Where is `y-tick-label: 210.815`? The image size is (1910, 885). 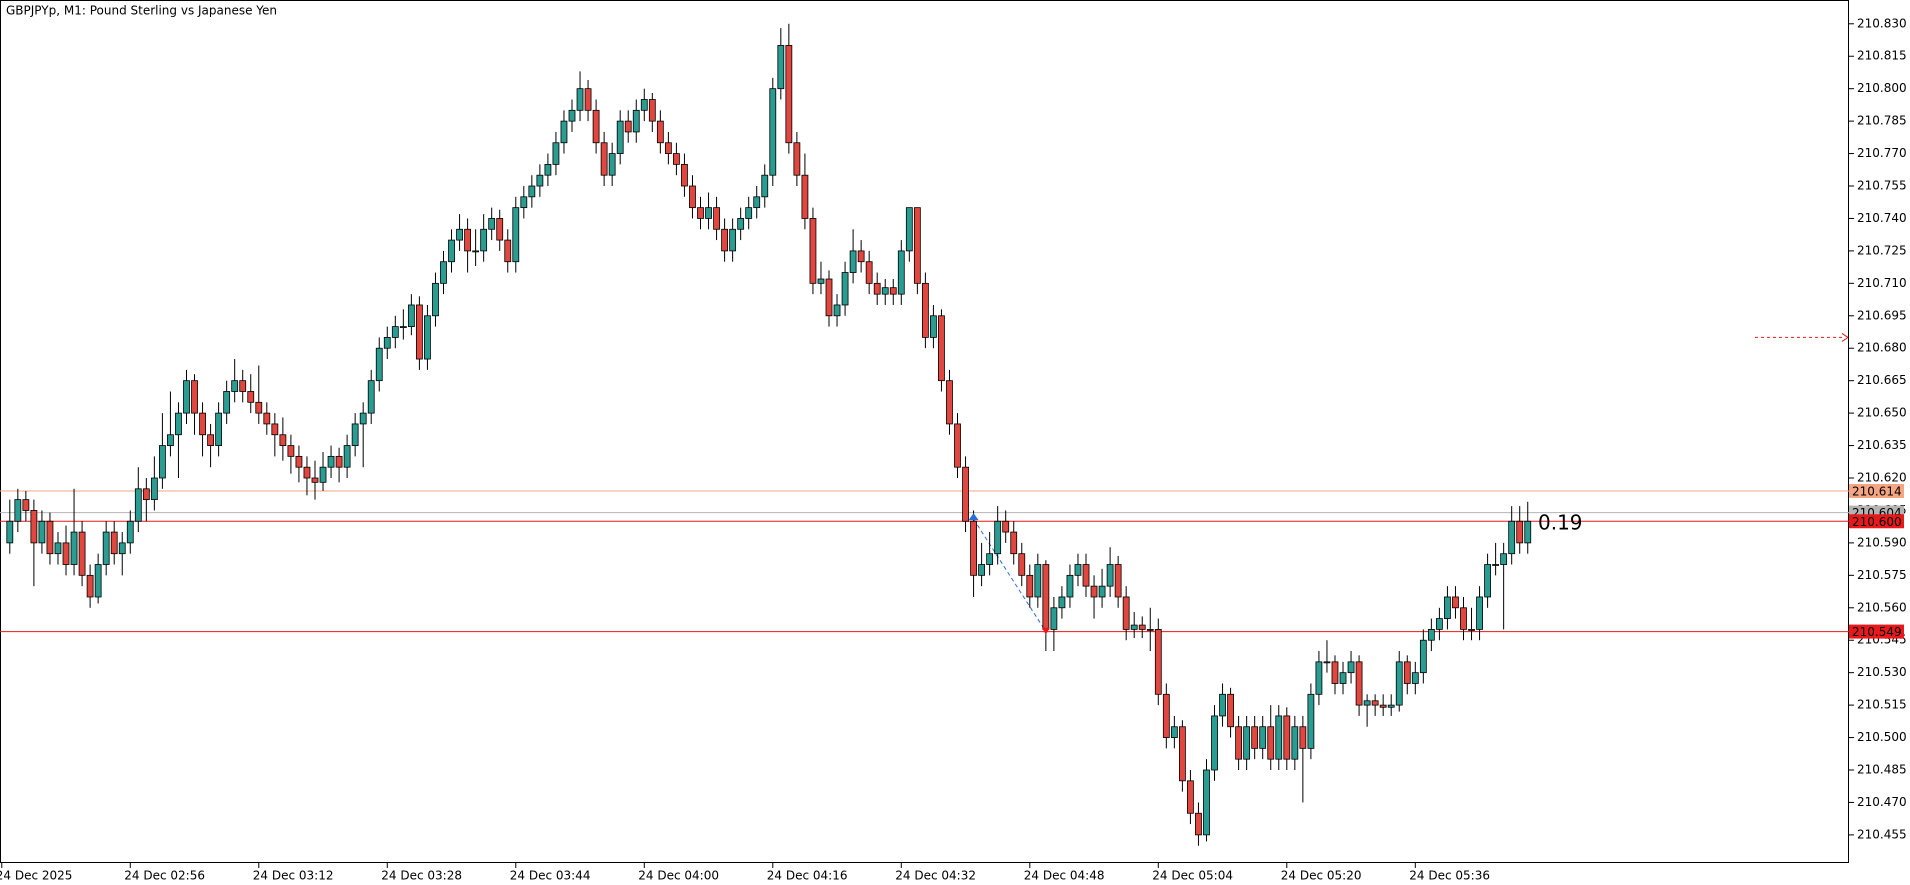 y-tick-label: 210.815 is located at coordinates (1882, 56).